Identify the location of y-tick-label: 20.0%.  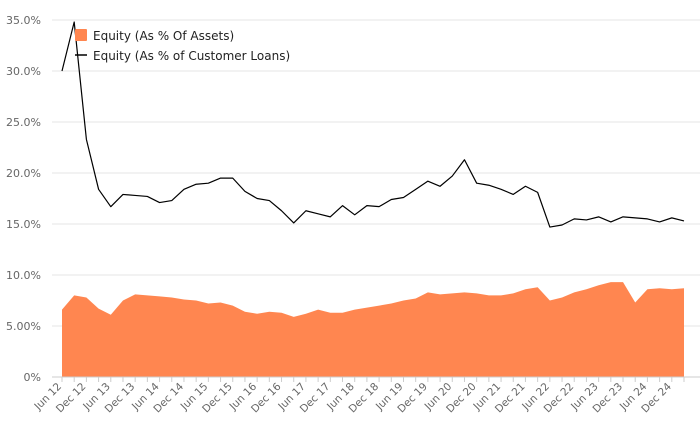
(23, 173).